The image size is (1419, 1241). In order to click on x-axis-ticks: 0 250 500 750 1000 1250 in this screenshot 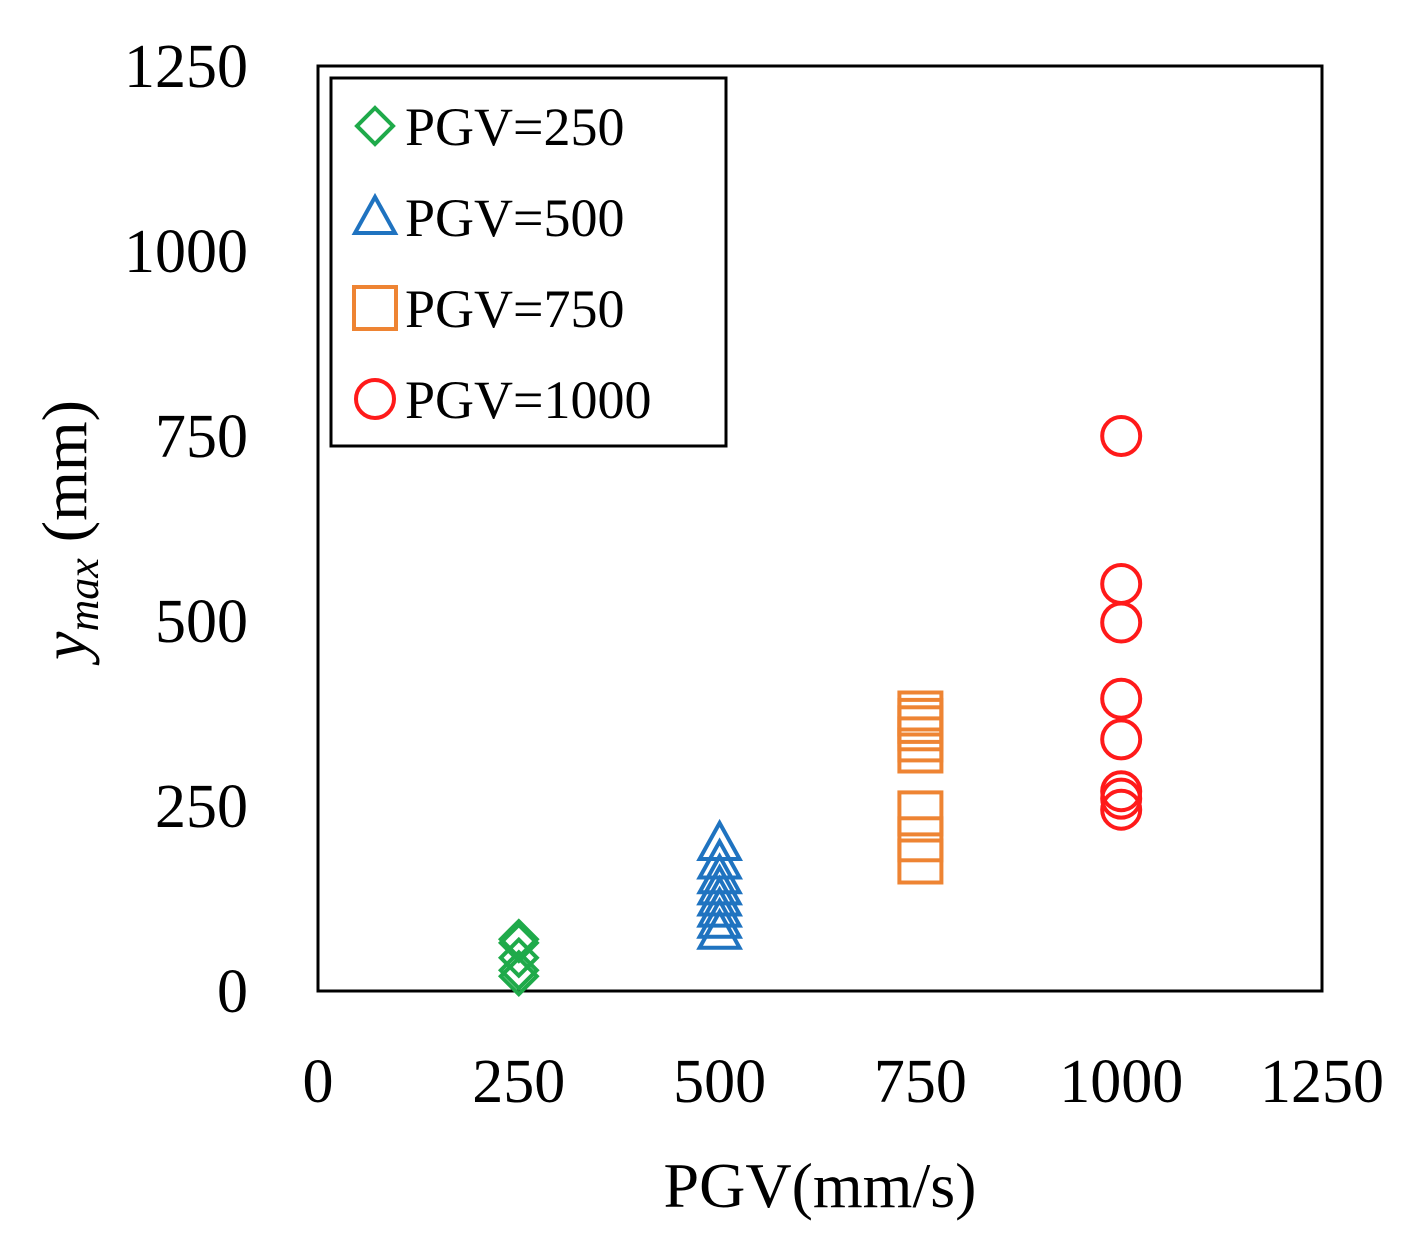, I will do `click(844, 1082)`.